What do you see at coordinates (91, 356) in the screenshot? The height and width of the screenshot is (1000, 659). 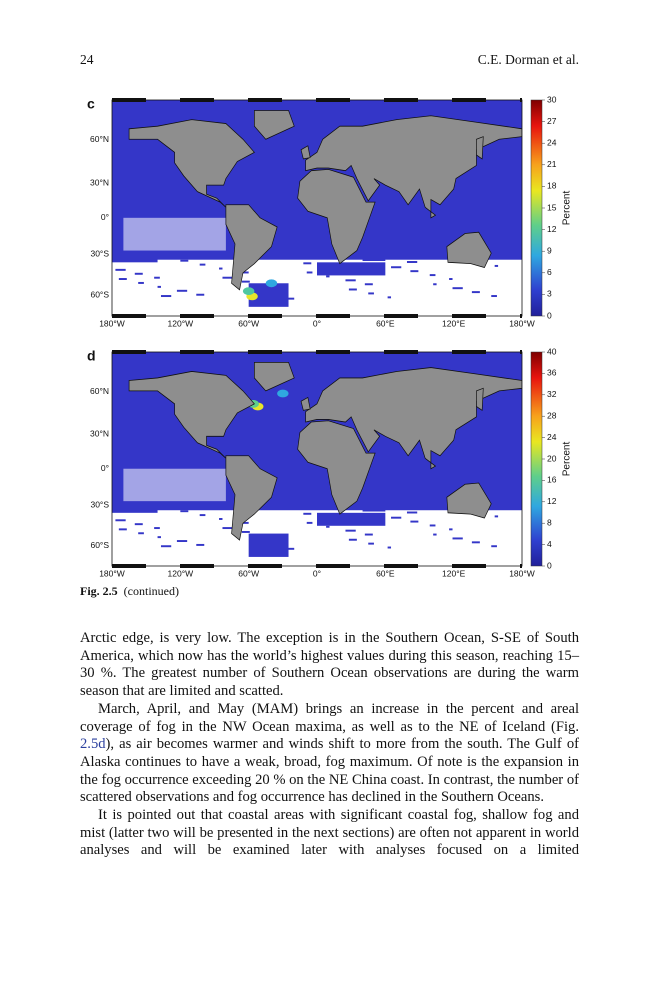 I see `panel-label: d` at bounding box center [91, 356].